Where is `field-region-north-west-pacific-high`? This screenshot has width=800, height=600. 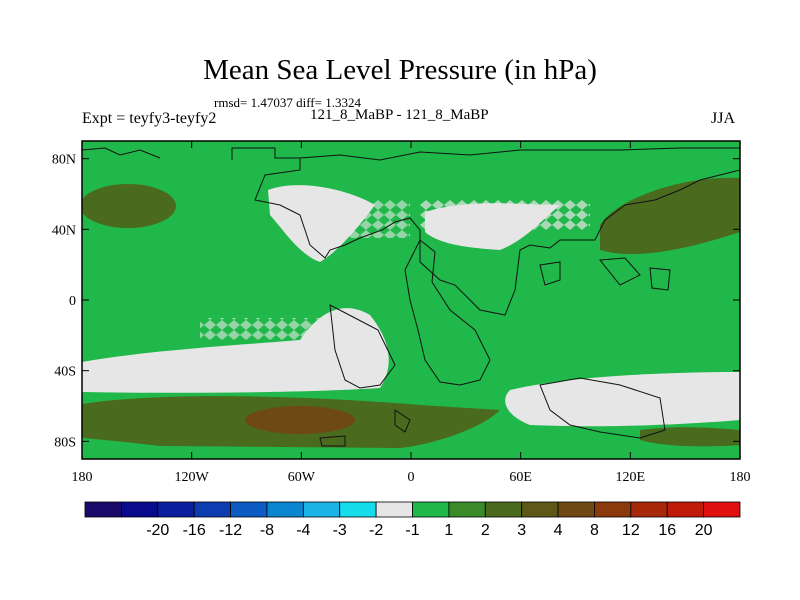 field-region-north-west-pacific-high is located at coordinates (670, 216).